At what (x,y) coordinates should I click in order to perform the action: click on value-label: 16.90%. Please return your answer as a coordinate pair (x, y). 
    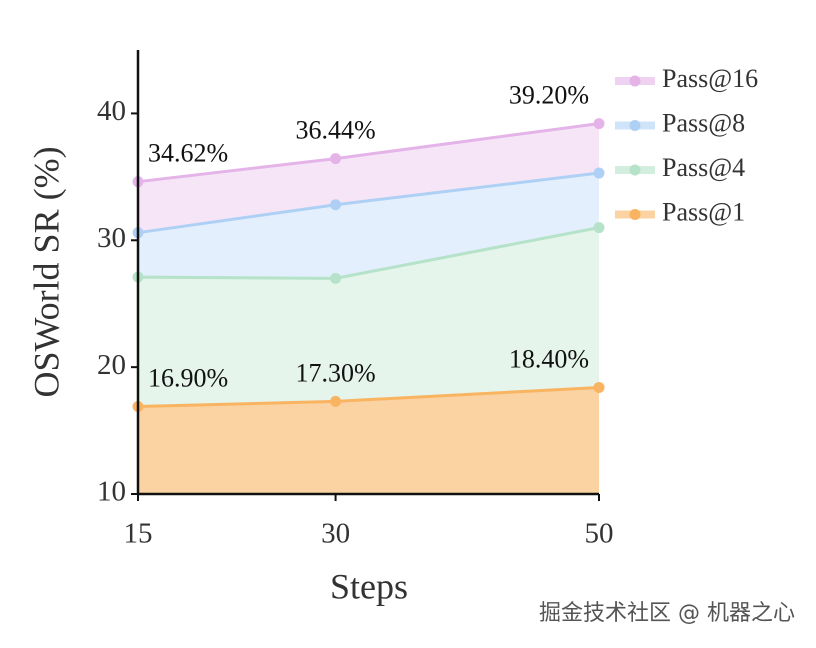
    Looking at the image, I should click on (188, 377).